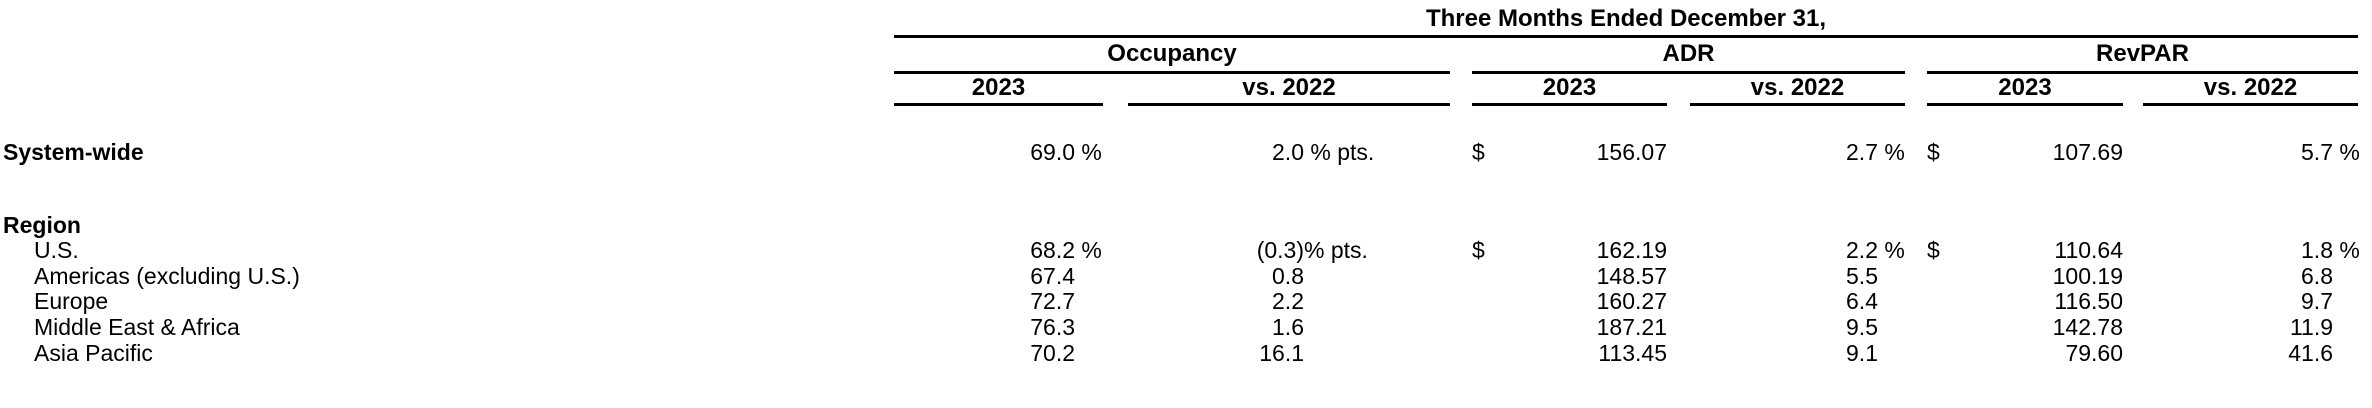 The height and width of the screenshot is (408, 2372). What do you see at coordinates (2025, 327) in the screenshot?
I see `cell-revpar-2023: 142.78` at bounding box center [2025, 327].